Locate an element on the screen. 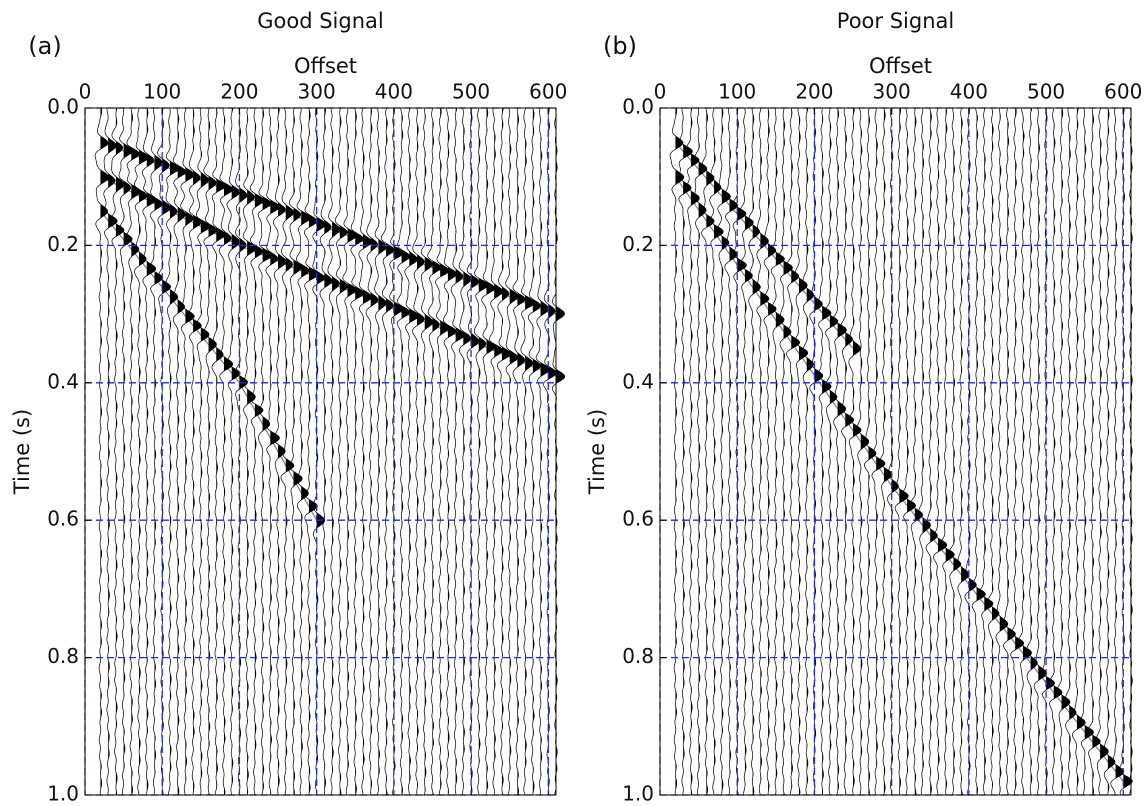 The width and height of the screenshot is (1147, 806). chart-title: Poor Signal is located at coordinates (895, 21).